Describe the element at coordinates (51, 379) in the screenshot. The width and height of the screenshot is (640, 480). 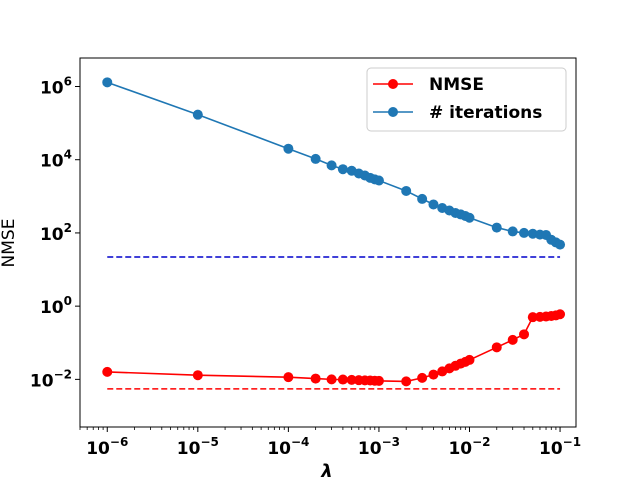
I see `y-tick-label: 10⁻²` at that location.